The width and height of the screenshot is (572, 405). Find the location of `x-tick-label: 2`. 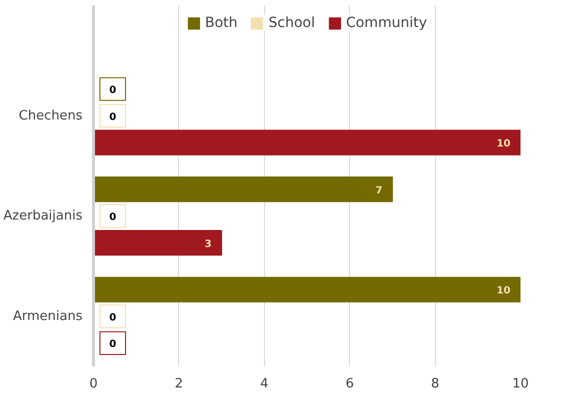

x-tick-label: 2 is located at coordinates (179, 384).